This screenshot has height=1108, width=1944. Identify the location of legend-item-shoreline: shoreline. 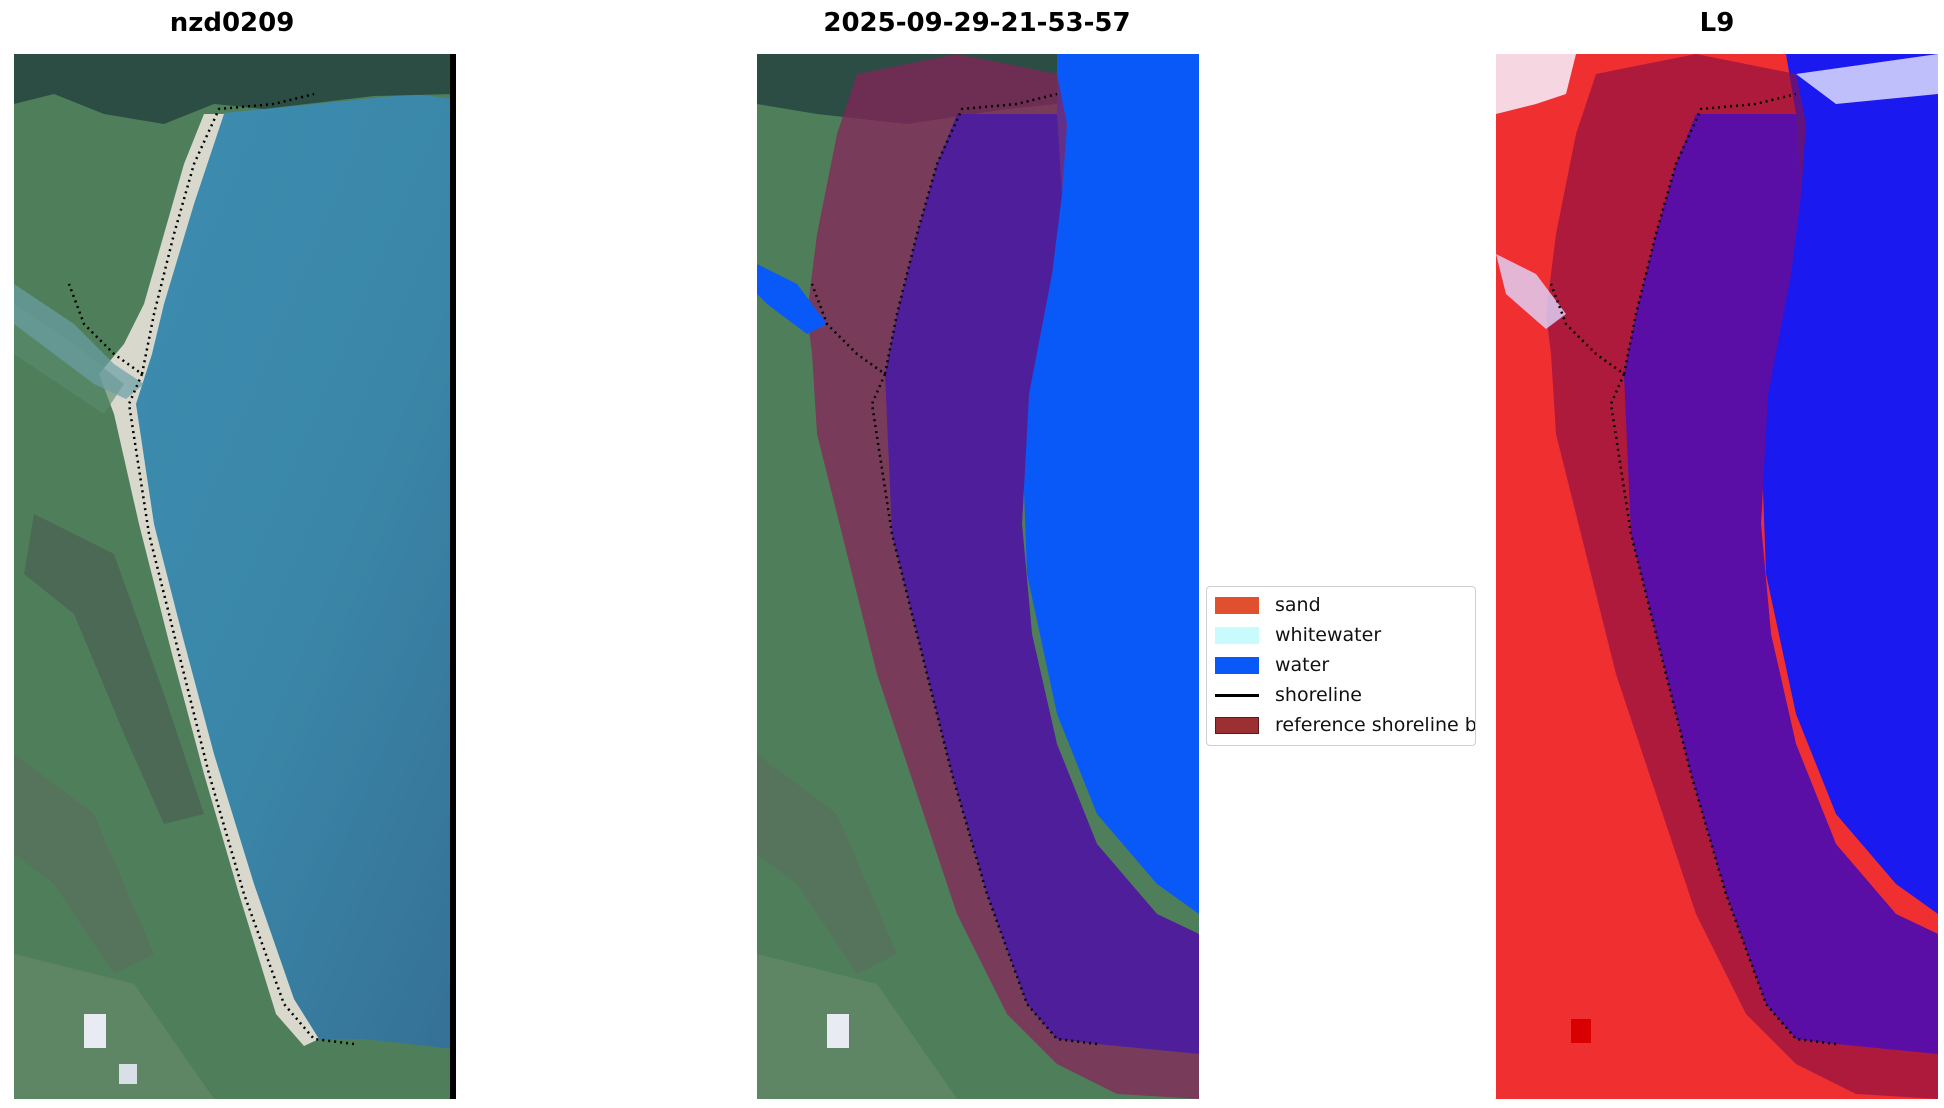
(1288, 695).